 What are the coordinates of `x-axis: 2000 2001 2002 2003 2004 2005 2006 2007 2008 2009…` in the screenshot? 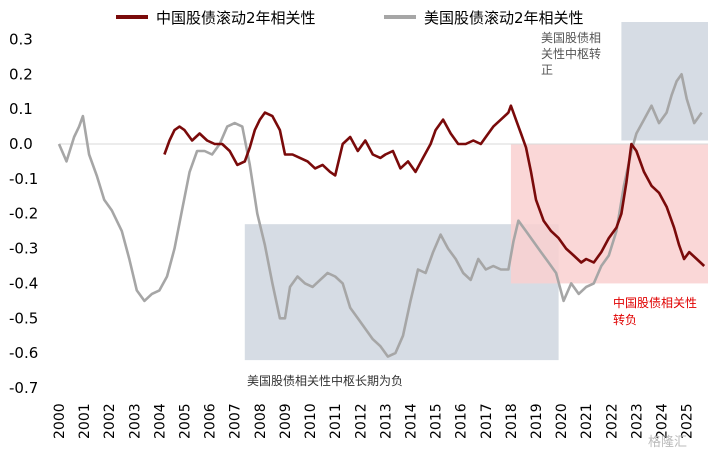 It's located at (374, 421).